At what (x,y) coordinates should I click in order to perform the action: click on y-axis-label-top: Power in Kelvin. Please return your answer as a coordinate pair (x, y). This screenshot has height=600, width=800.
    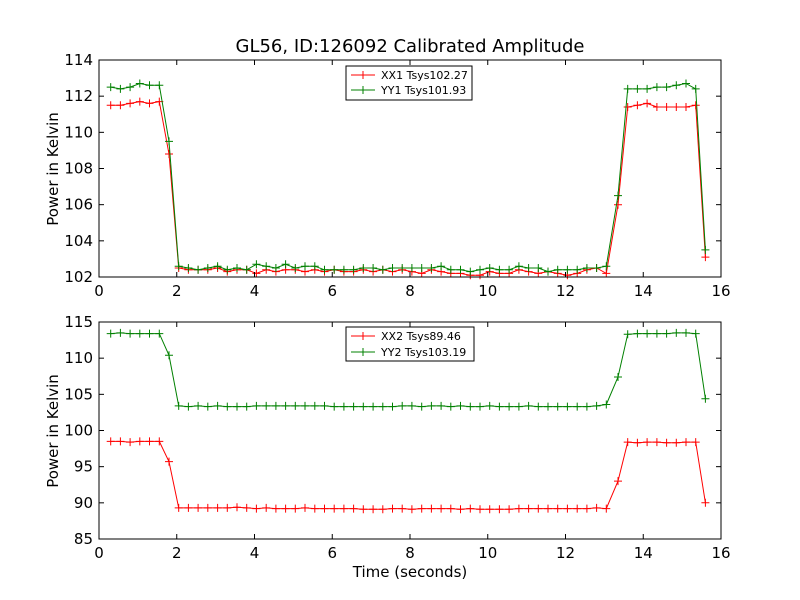
    Looking at the image, I should click on (53, 169).